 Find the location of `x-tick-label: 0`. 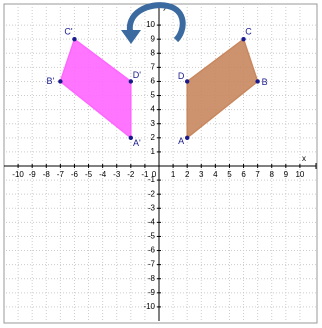

x-tick-label: 0 is located at coordinates (154, 174).